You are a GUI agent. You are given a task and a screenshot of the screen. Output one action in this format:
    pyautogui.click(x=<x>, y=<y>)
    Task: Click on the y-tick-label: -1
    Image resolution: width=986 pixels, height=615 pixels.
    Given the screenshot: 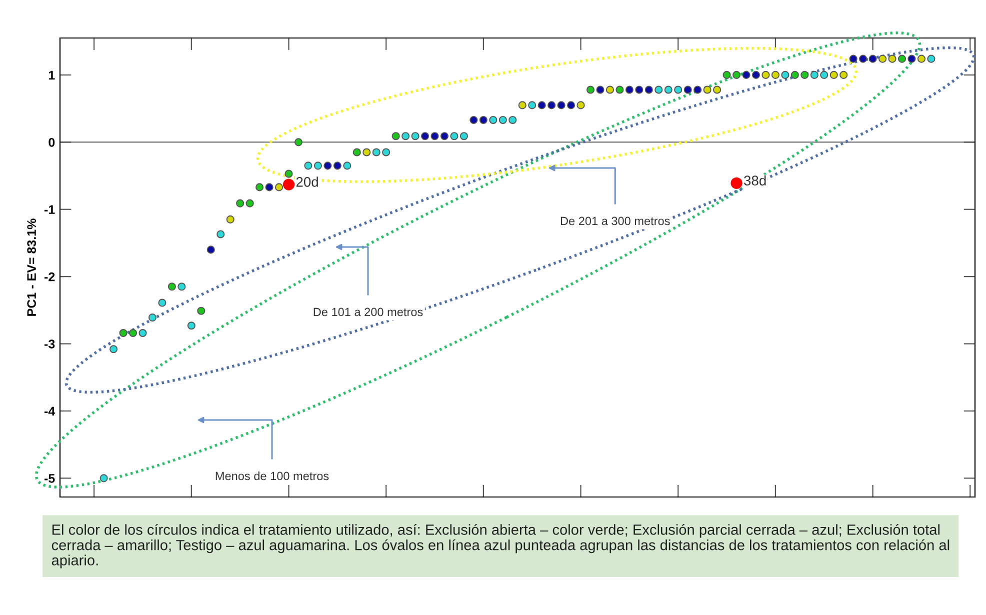 What is the action you would take?
    pyautogui.click(x=49, y=209)
    